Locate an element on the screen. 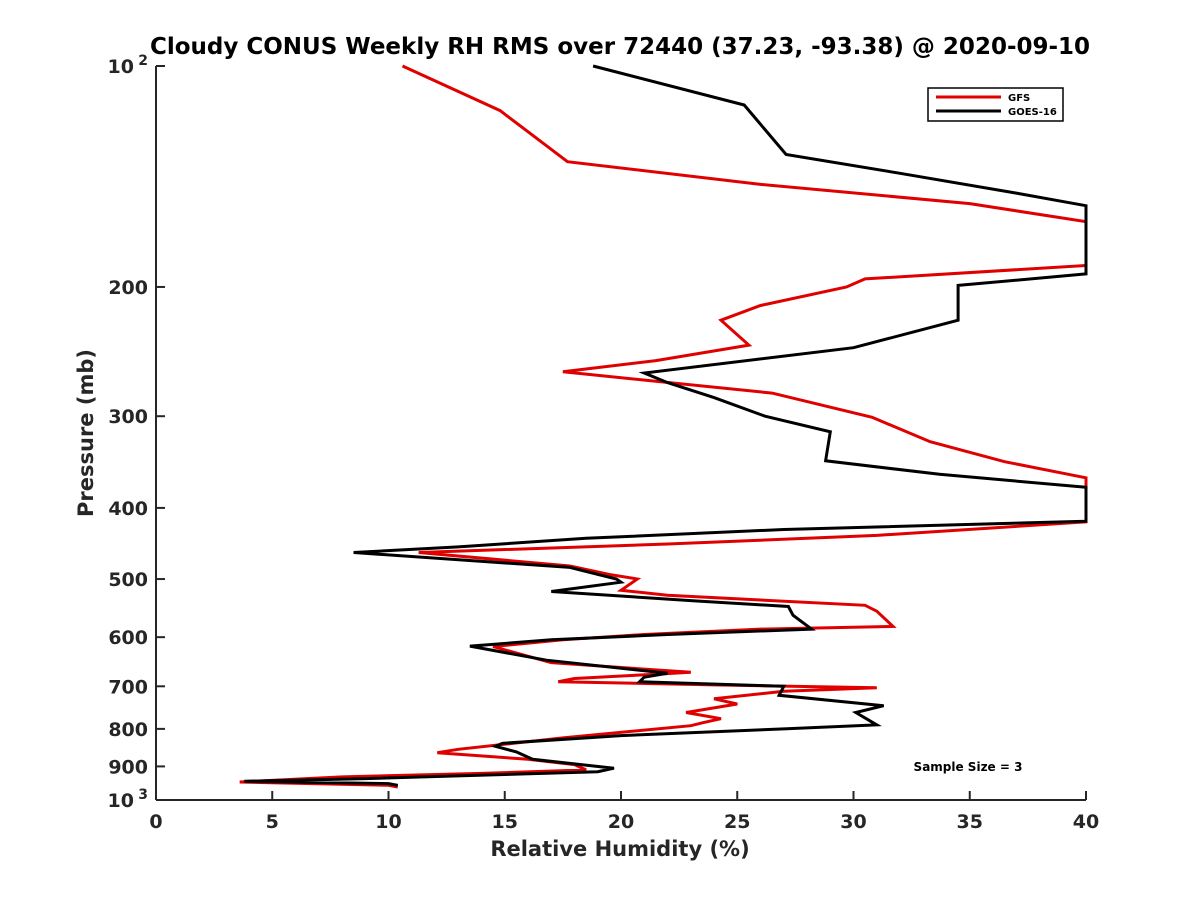  x-tick-label: 20 is located at coordinates (621, 822).